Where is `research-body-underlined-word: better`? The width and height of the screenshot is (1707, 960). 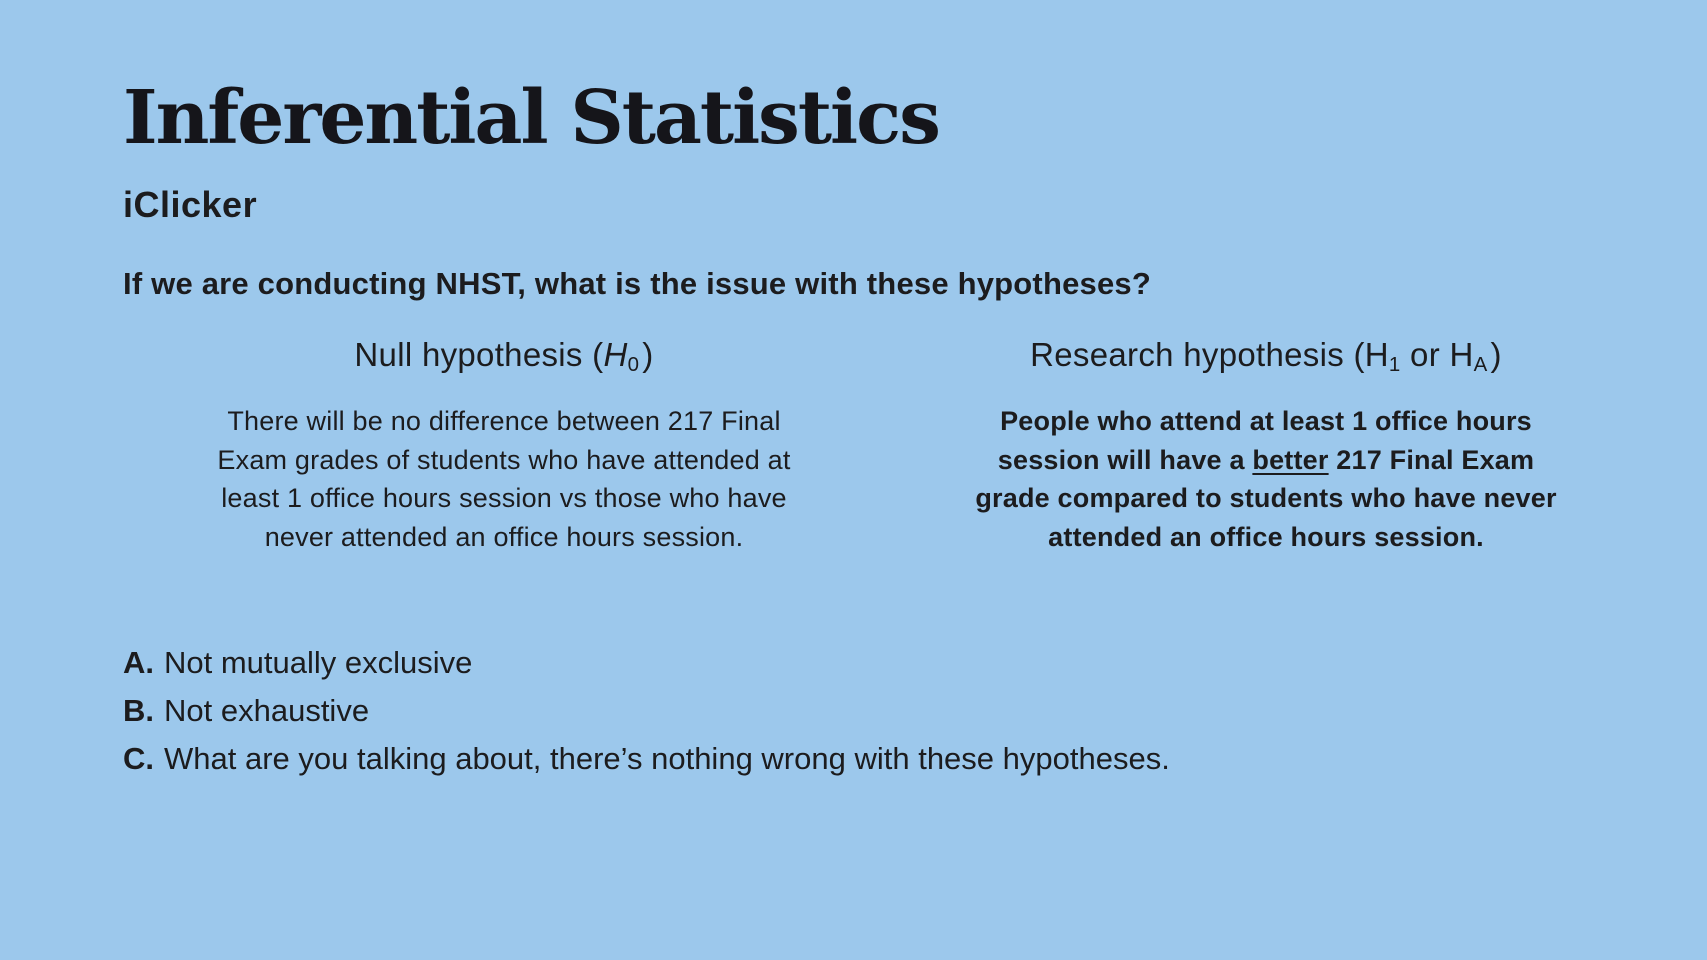
research-body-underlined-word: better is located at coordinates (1290, 459).